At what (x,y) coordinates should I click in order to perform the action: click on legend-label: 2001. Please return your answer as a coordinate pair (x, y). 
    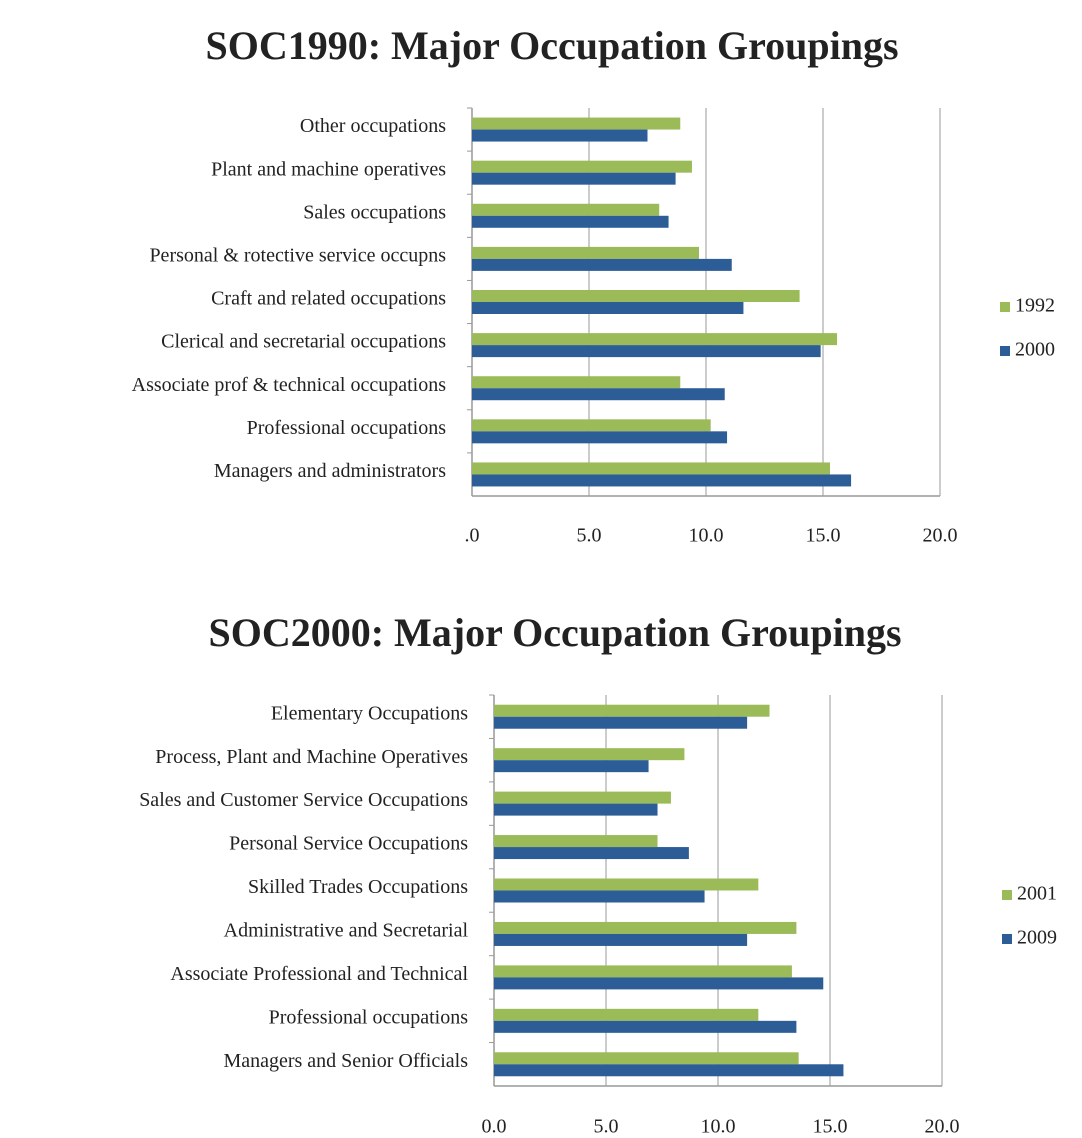
    Looking at the image, I should click on (1037, 894).